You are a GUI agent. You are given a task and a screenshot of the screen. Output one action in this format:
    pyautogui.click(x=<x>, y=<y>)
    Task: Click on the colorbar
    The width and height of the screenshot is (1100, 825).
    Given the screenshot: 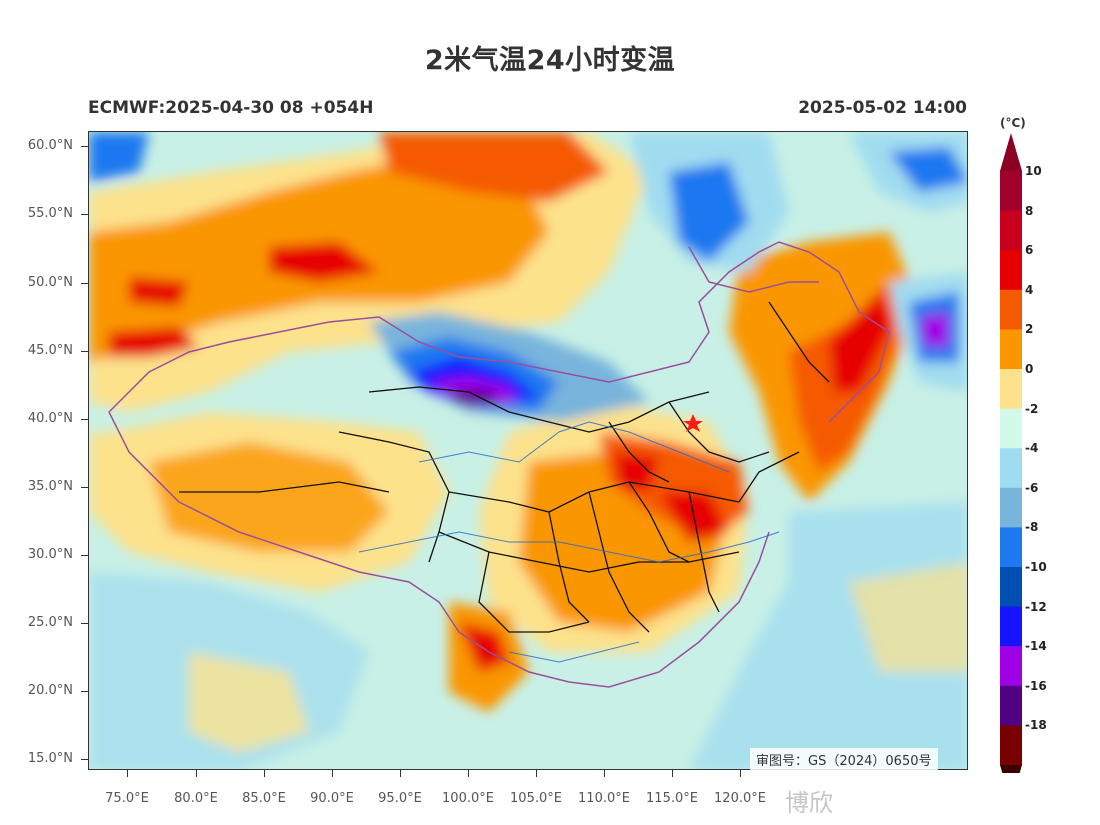 What is the action you would take?
    pyautogui.click(x=1011, y=453)
    